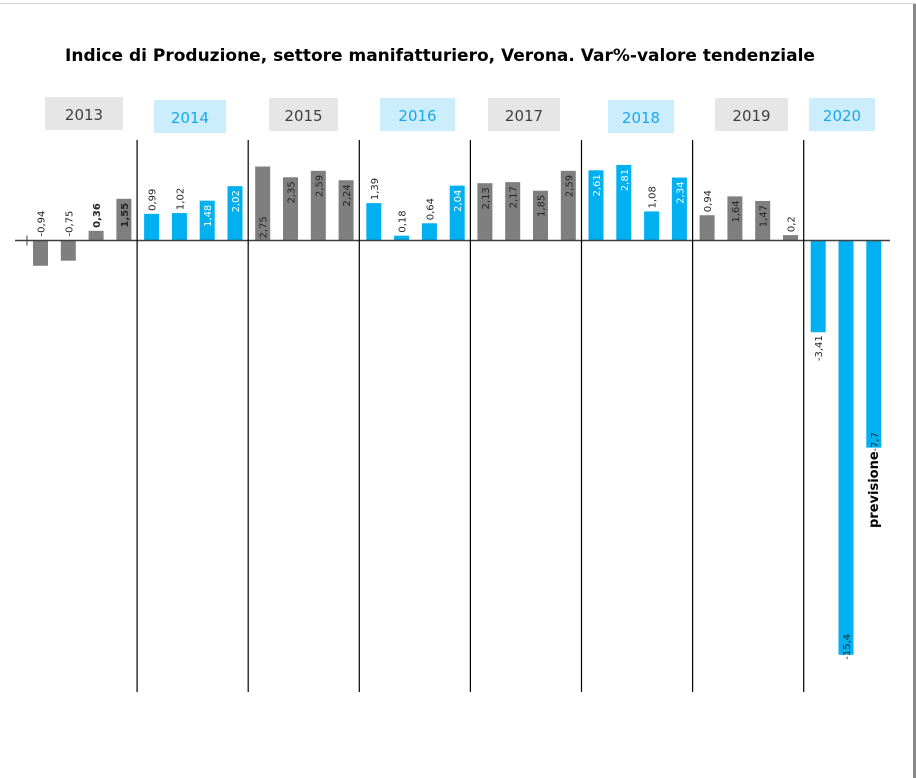 This screenshot has height=778, width=916. Describe the element at coordinates (847, 647) in the screenshot. I see `data-label: -15,4` at that location.